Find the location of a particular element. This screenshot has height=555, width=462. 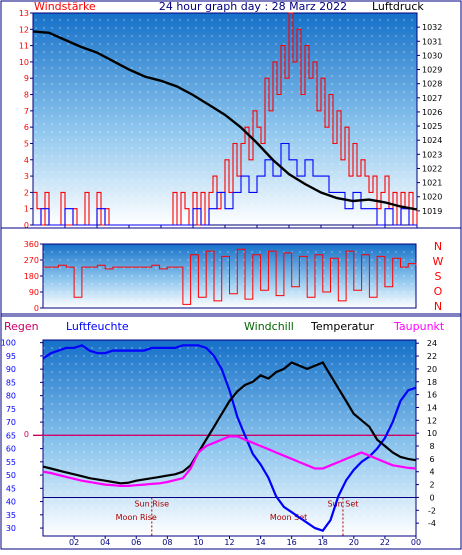

series-dewpoint is located at coordinates (229, 461).